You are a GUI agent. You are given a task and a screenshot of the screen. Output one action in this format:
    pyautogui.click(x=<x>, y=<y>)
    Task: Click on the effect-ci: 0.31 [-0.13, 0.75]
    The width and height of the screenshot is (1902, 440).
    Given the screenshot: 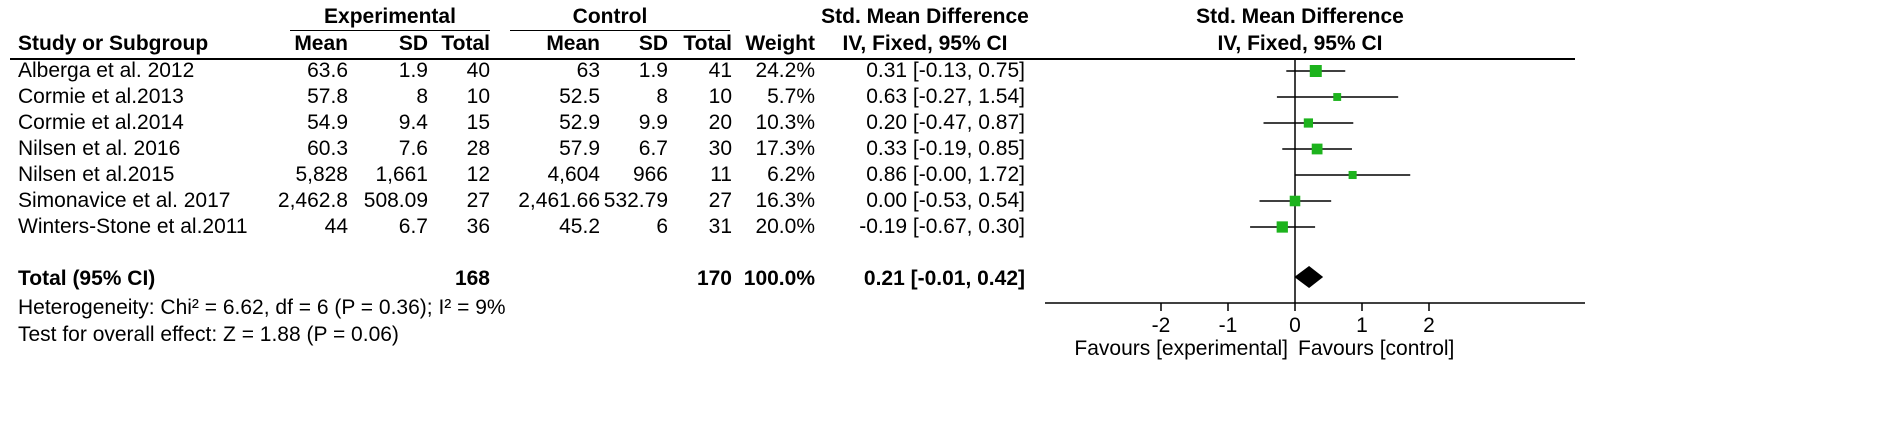 What is the action you would take?
    pyautogui.click(x=945, y=70)
    